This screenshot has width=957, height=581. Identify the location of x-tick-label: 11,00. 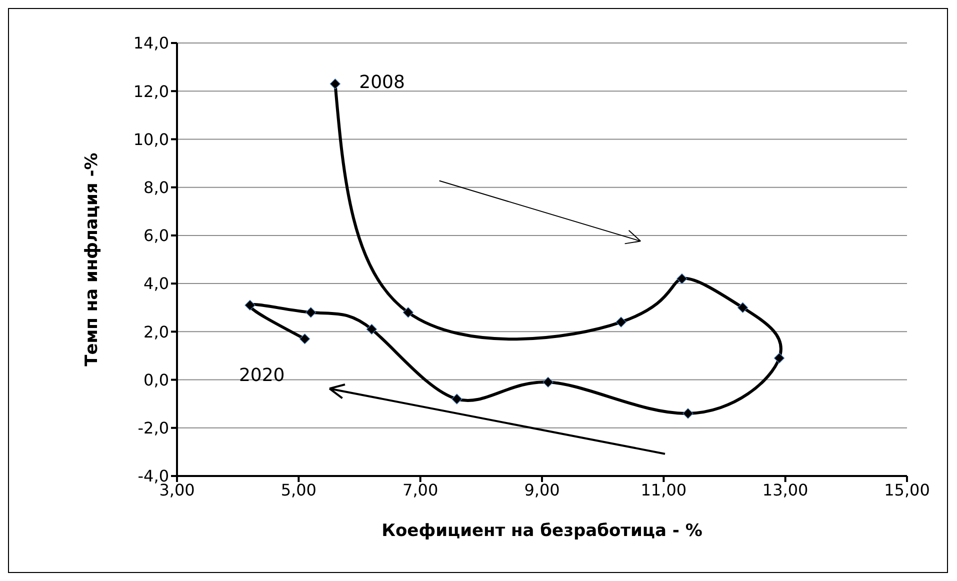
(663, 490).